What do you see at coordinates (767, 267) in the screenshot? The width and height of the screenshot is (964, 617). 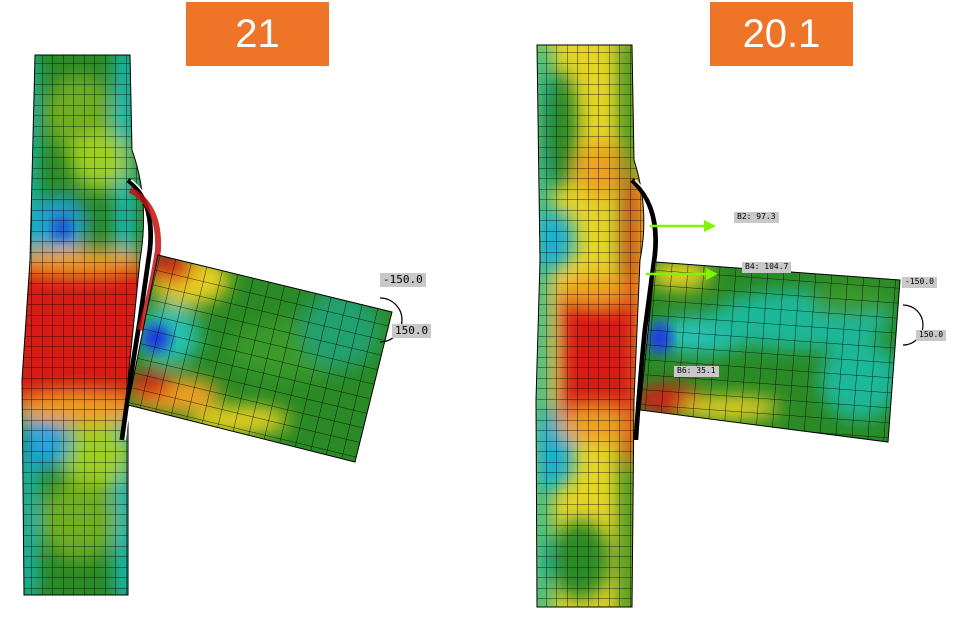 I see `bolt-label-b4: B4: 104.7` at bounding box center [767, 267].